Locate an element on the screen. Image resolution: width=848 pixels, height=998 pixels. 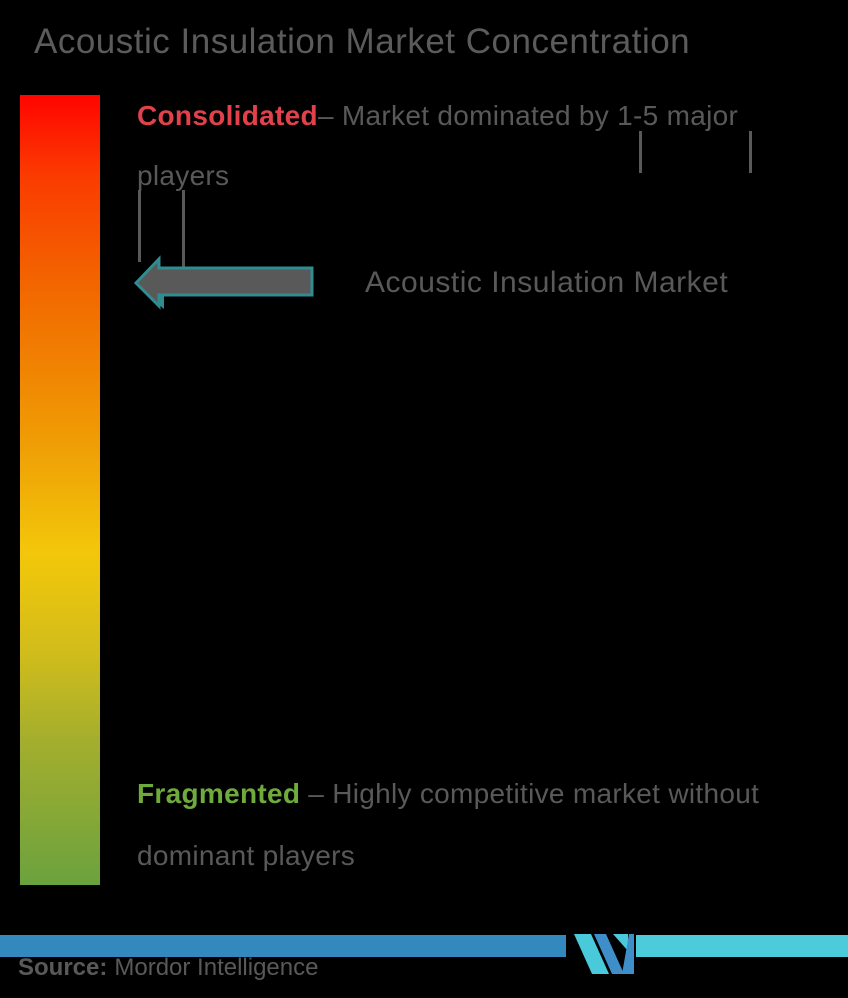
footer-band-right is located at coordinates (742, 946).